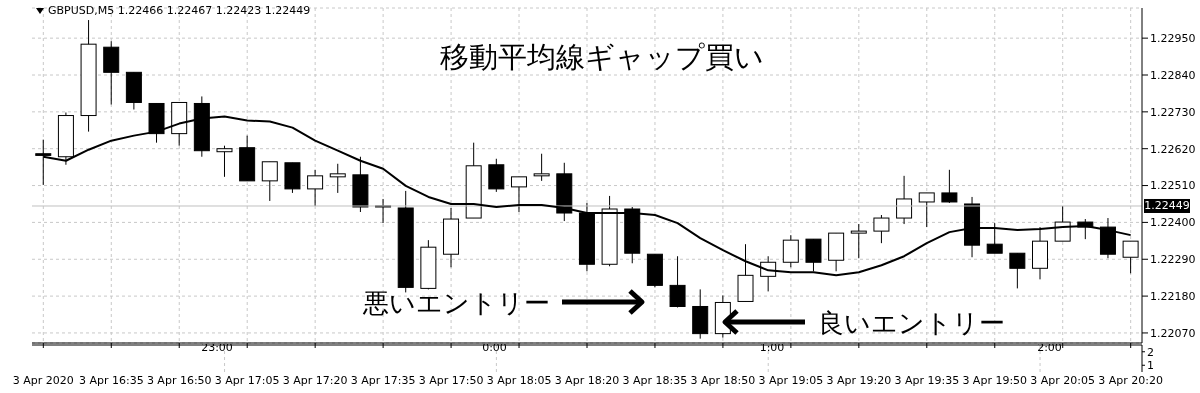 This screenshot has height=393, width=1200. Describe the element at coordinates (1173, 186) in the screenshot. I see `y-tick-label: 1.22510` at that location.